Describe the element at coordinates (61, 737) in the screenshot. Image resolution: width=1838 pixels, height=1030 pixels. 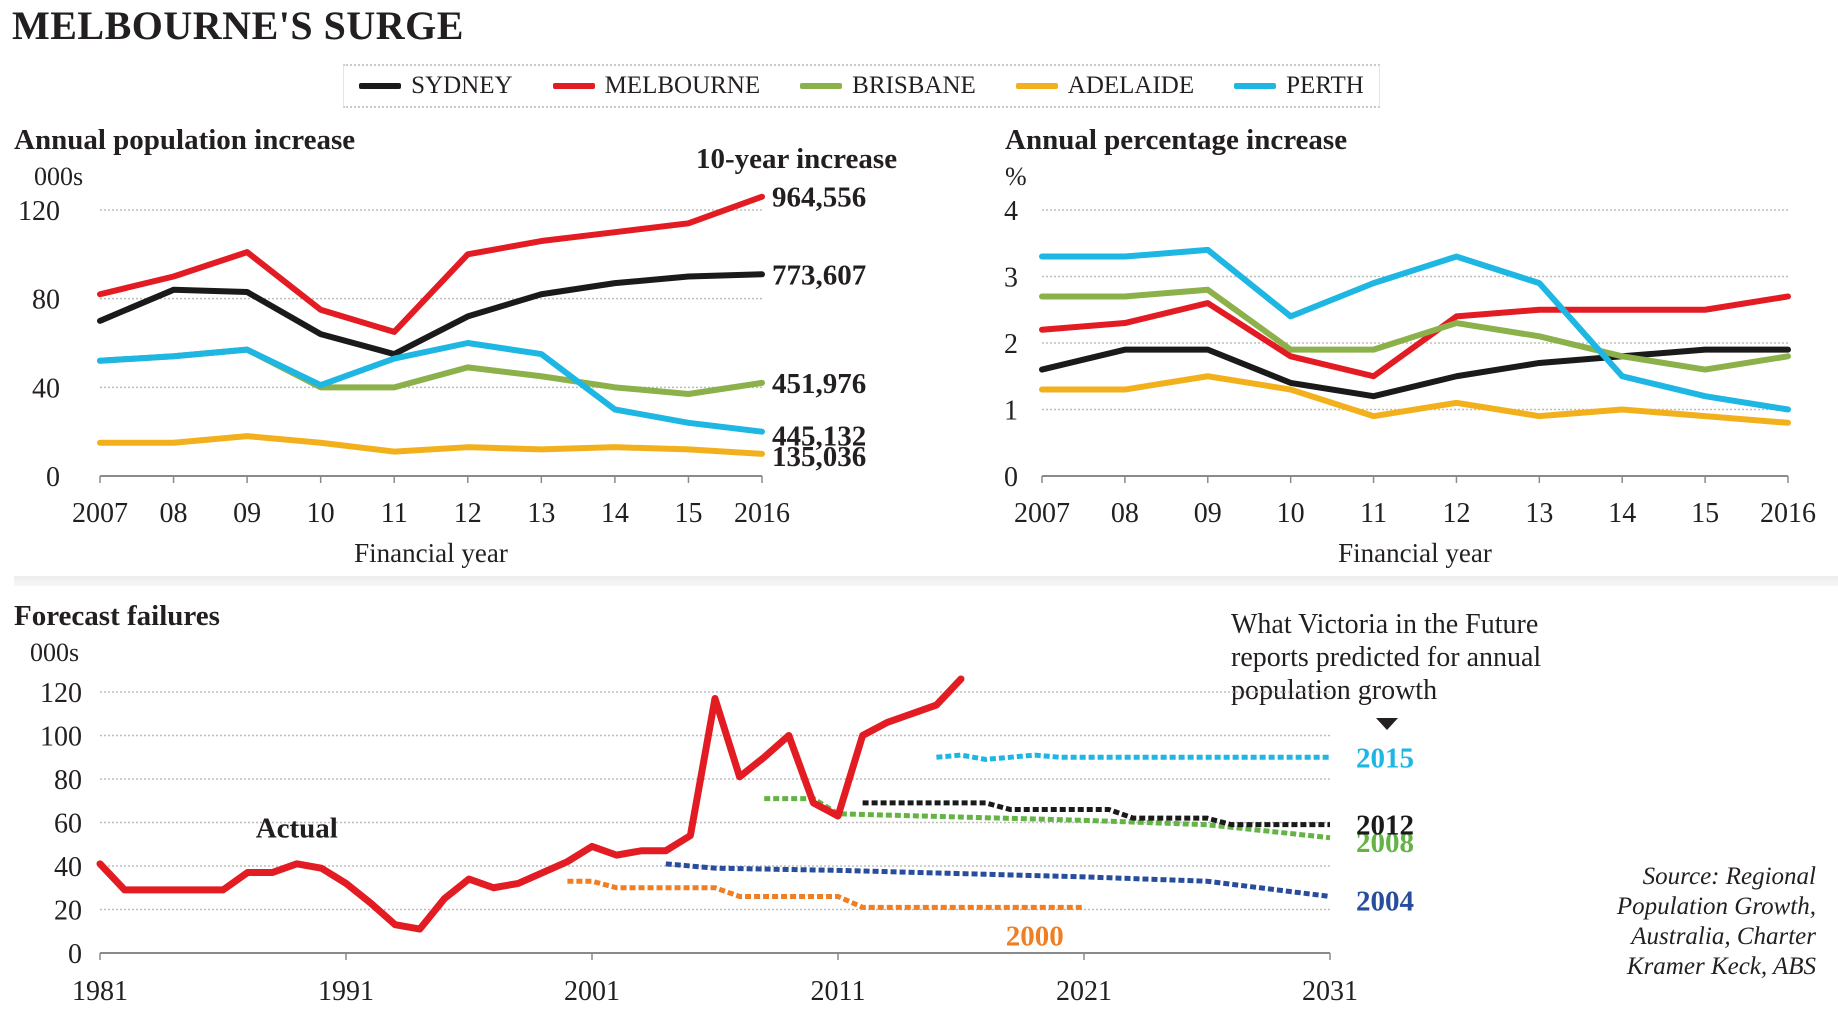
I see `y-tick-label: 100` at that location.